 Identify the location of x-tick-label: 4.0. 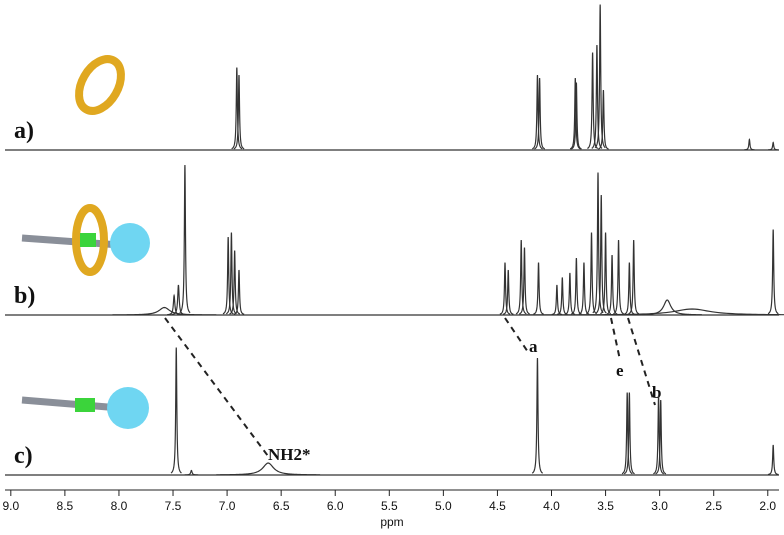
(551, 506).